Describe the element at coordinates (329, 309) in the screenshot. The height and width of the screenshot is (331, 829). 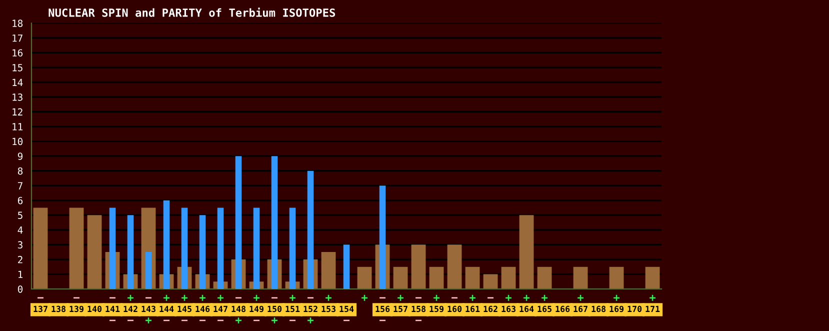
I see `x-tick-label: 153` at that location.